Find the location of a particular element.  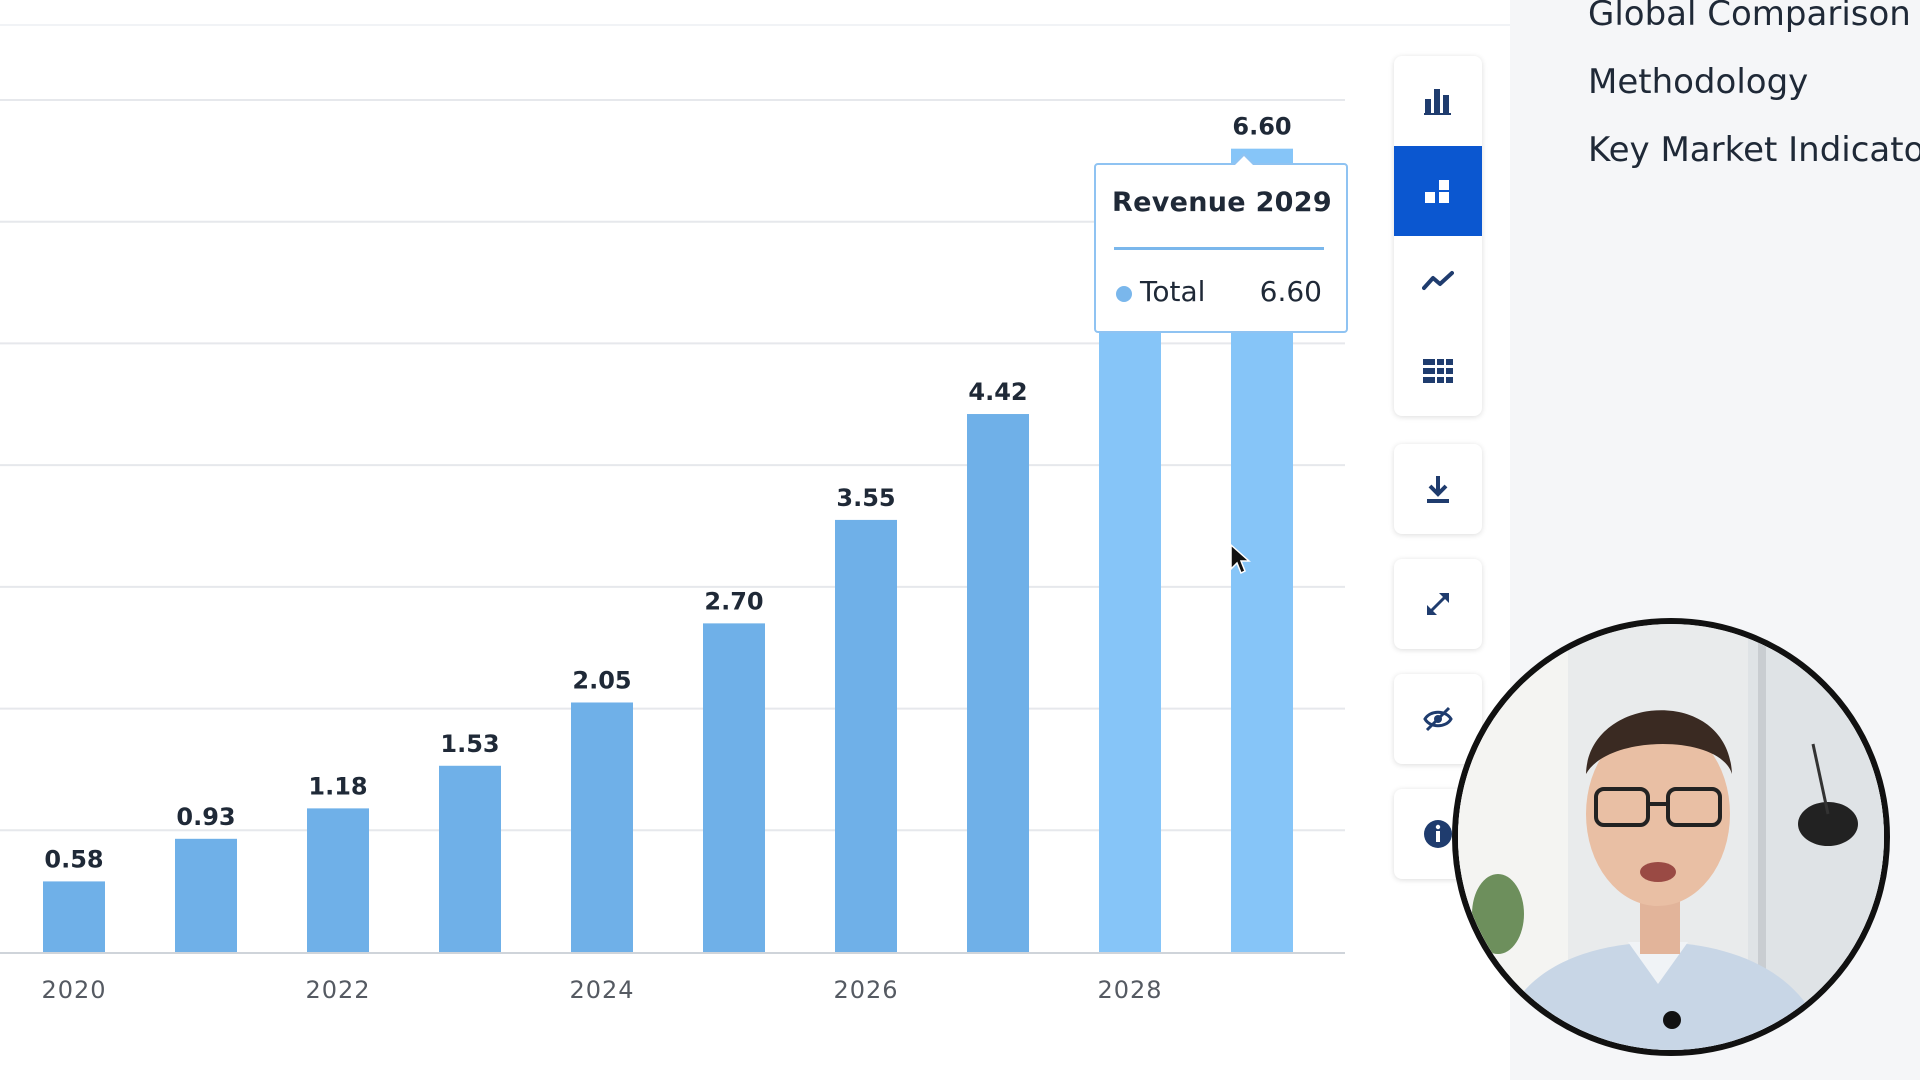

tooltip-series-label: Total is located at coordinates (1173, 291).